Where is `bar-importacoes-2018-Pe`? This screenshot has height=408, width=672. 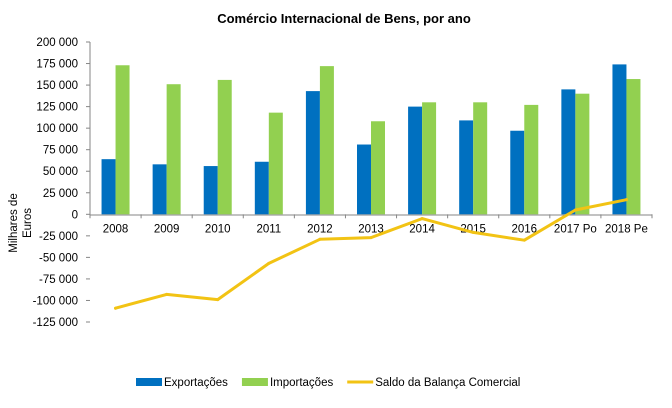
bar-importacoes-2018-Pe is located at coordinates (633, 147).